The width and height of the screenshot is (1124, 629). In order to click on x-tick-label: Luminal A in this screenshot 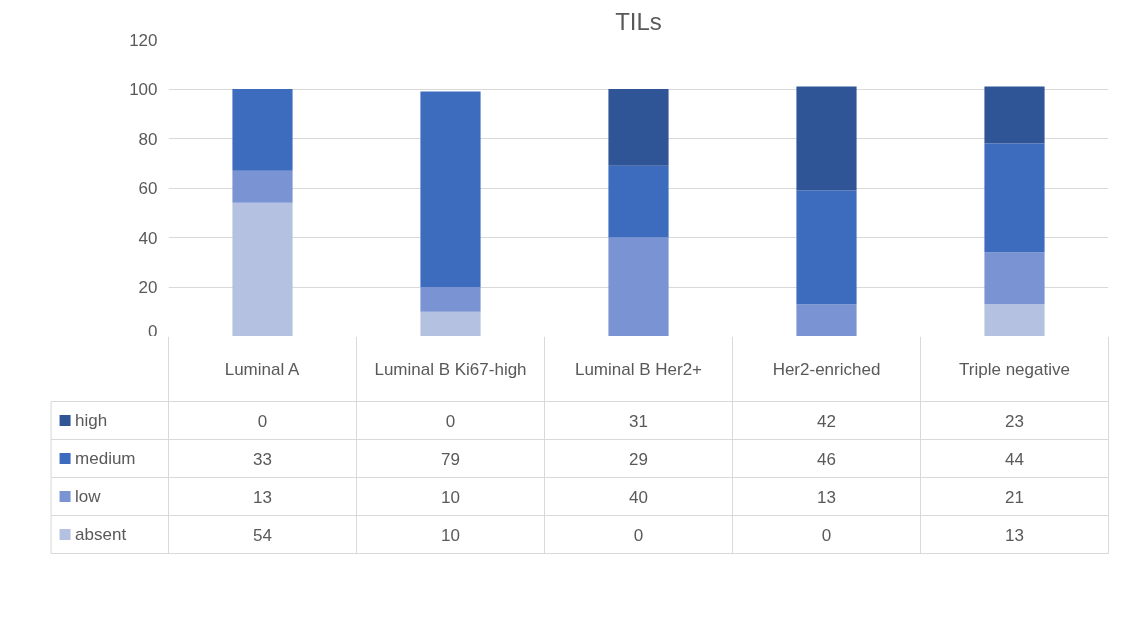, I will do `click(262, 369)`.